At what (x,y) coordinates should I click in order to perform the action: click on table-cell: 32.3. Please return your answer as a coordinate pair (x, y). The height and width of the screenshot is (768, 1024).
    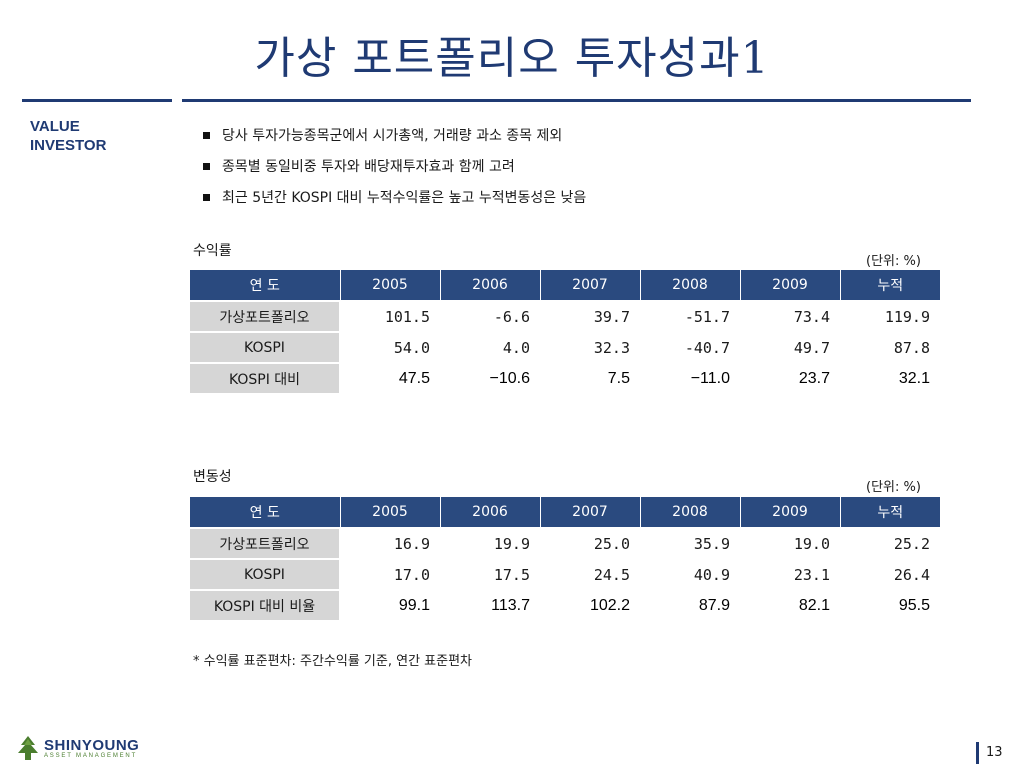
    Looking at the image, I should click on (590, 348).